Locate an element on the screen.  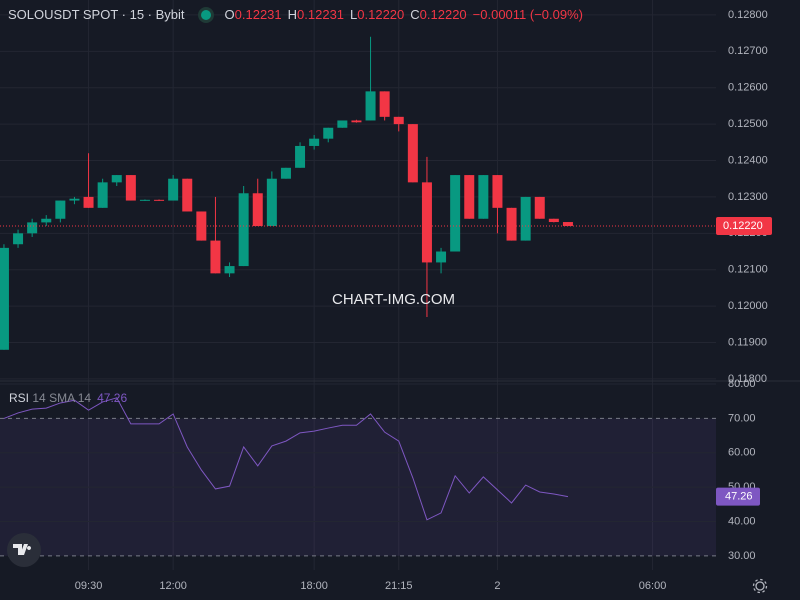
y-tick-label: 70.00 is located at coordinates (742, 418).